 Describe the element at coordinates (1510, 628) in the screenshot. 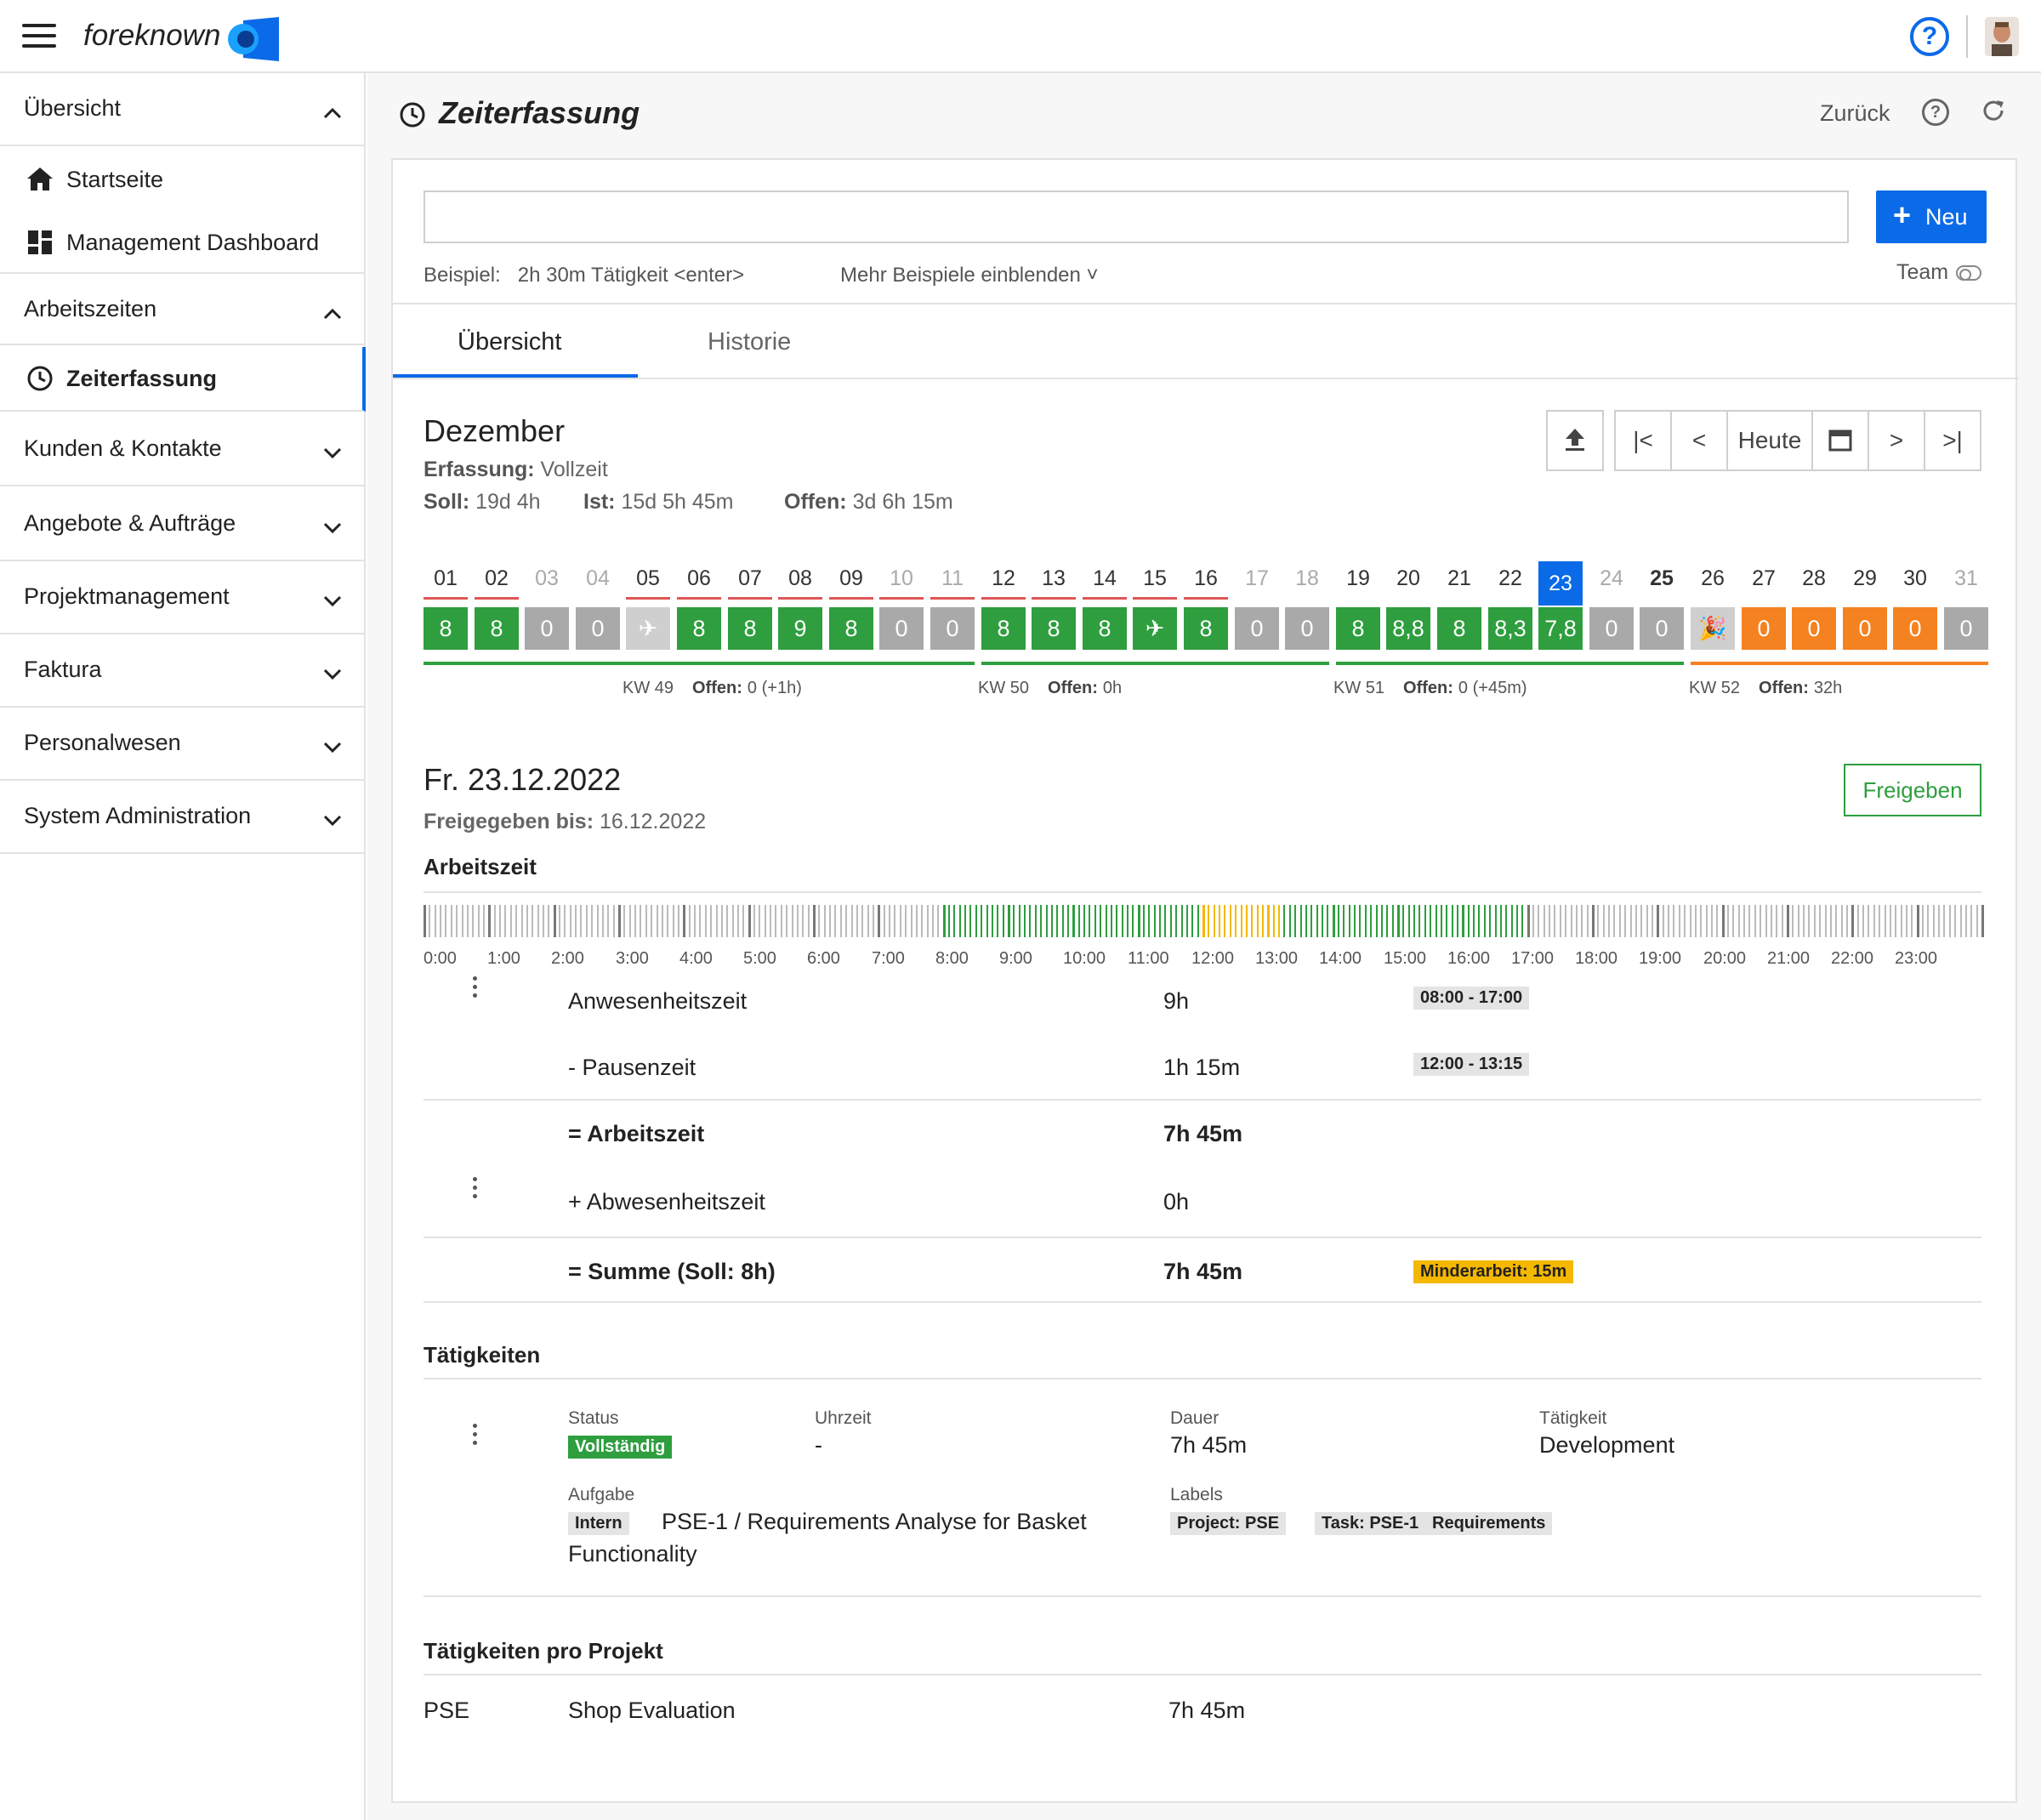

I see `day-hours-box: 8,3` at that location.